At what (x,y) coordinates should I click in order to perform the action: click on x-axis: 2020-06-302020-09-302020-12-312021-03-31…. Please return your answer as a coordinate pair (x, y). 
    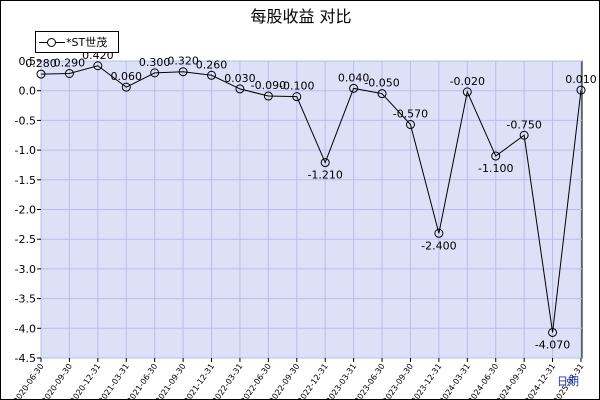
    Looking at the image, I should click on (299, 378).